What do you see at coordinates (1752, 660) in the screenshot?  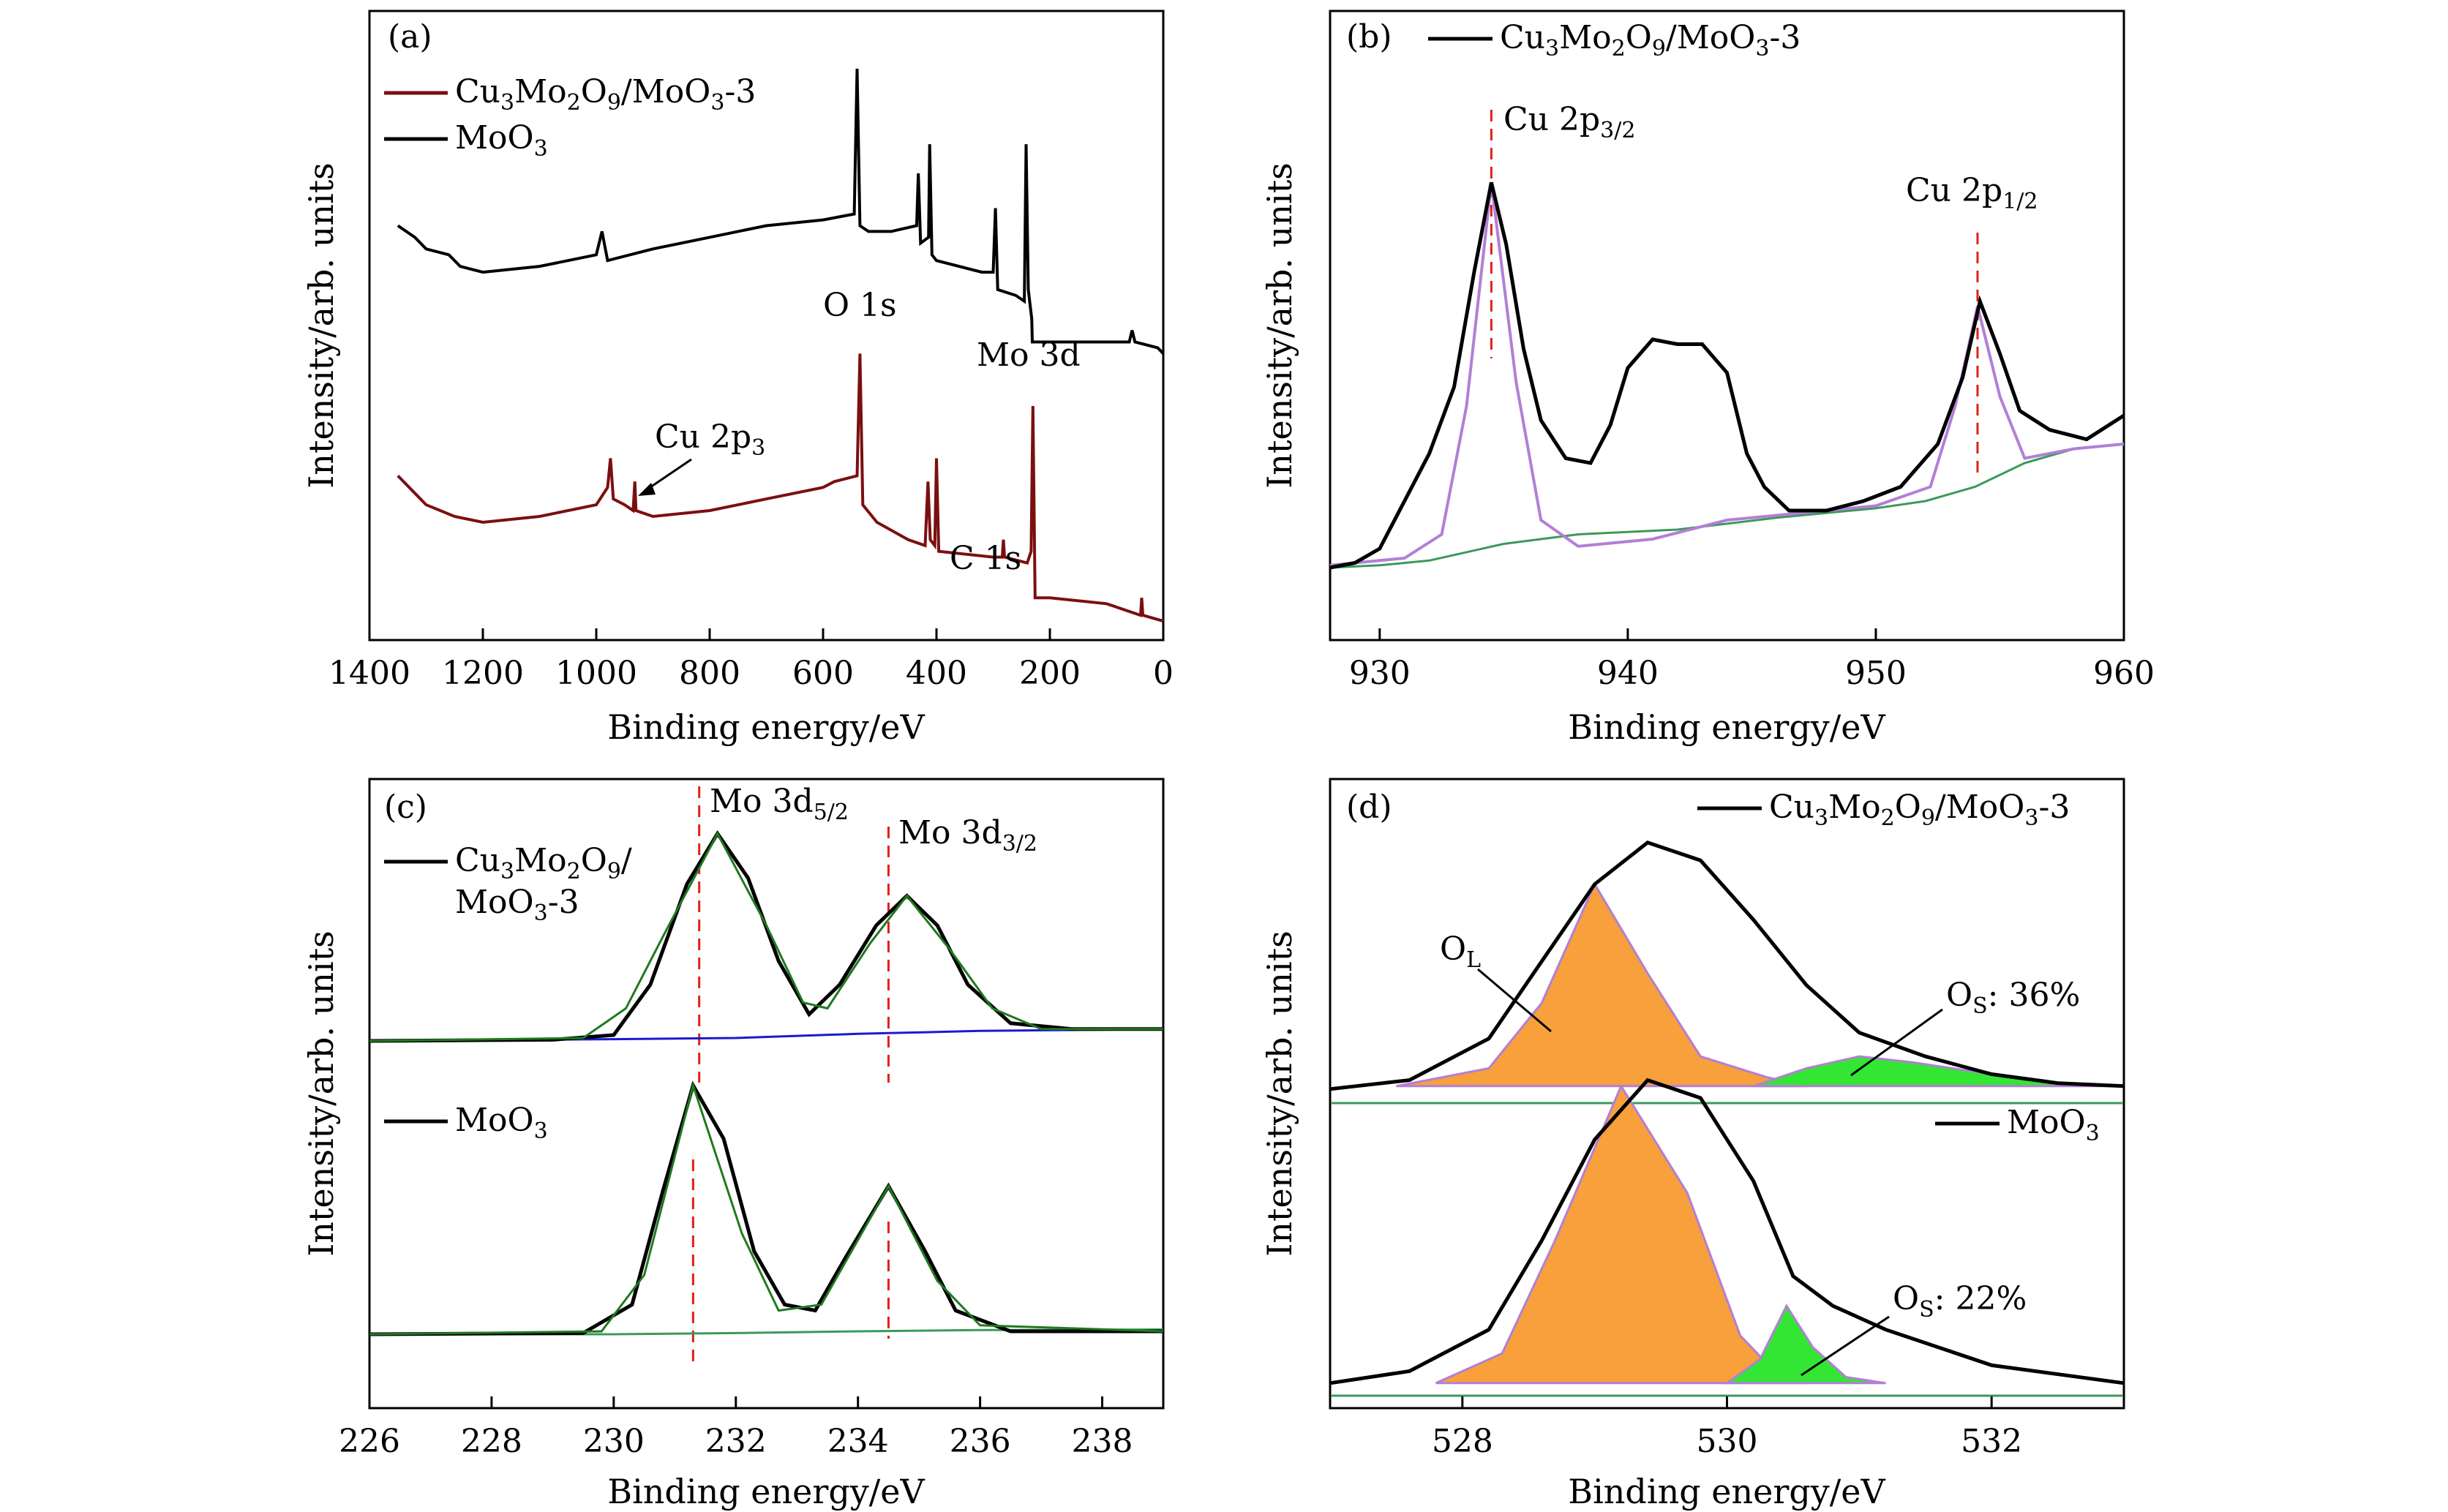 I see `panel-b-xaxis: 930 940 950 960` at bounding box center [1752, 660].